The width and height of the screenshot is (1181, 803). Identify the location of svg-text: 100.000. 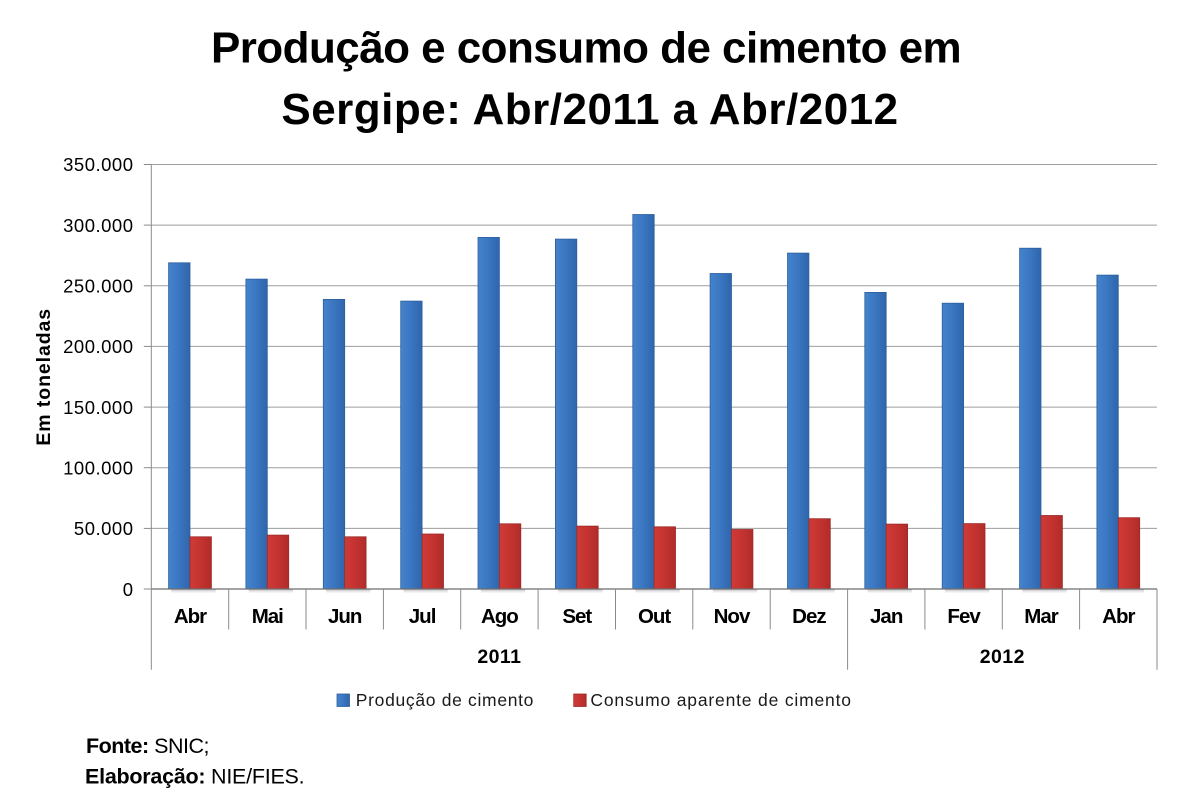
(98, 468).